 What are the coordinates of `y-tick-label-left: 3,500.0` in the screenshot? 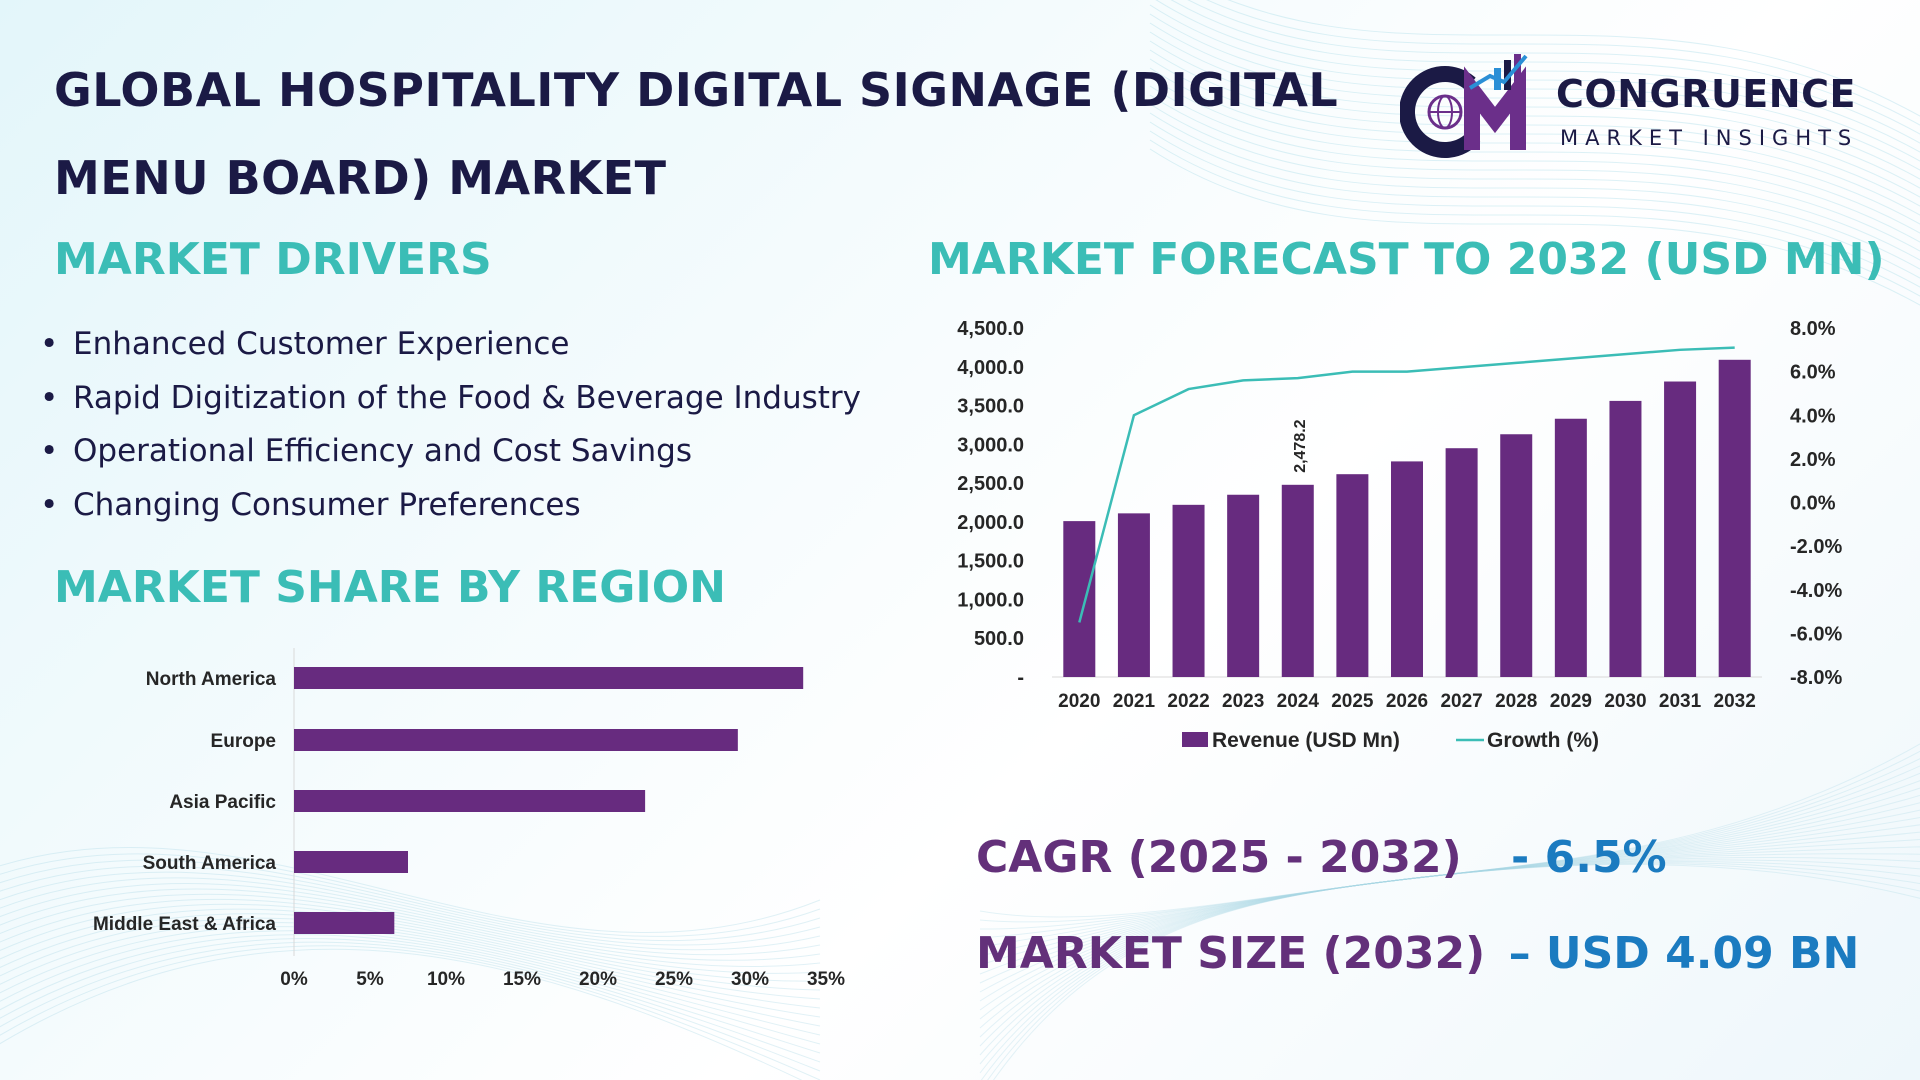 It's located at (990, 407).